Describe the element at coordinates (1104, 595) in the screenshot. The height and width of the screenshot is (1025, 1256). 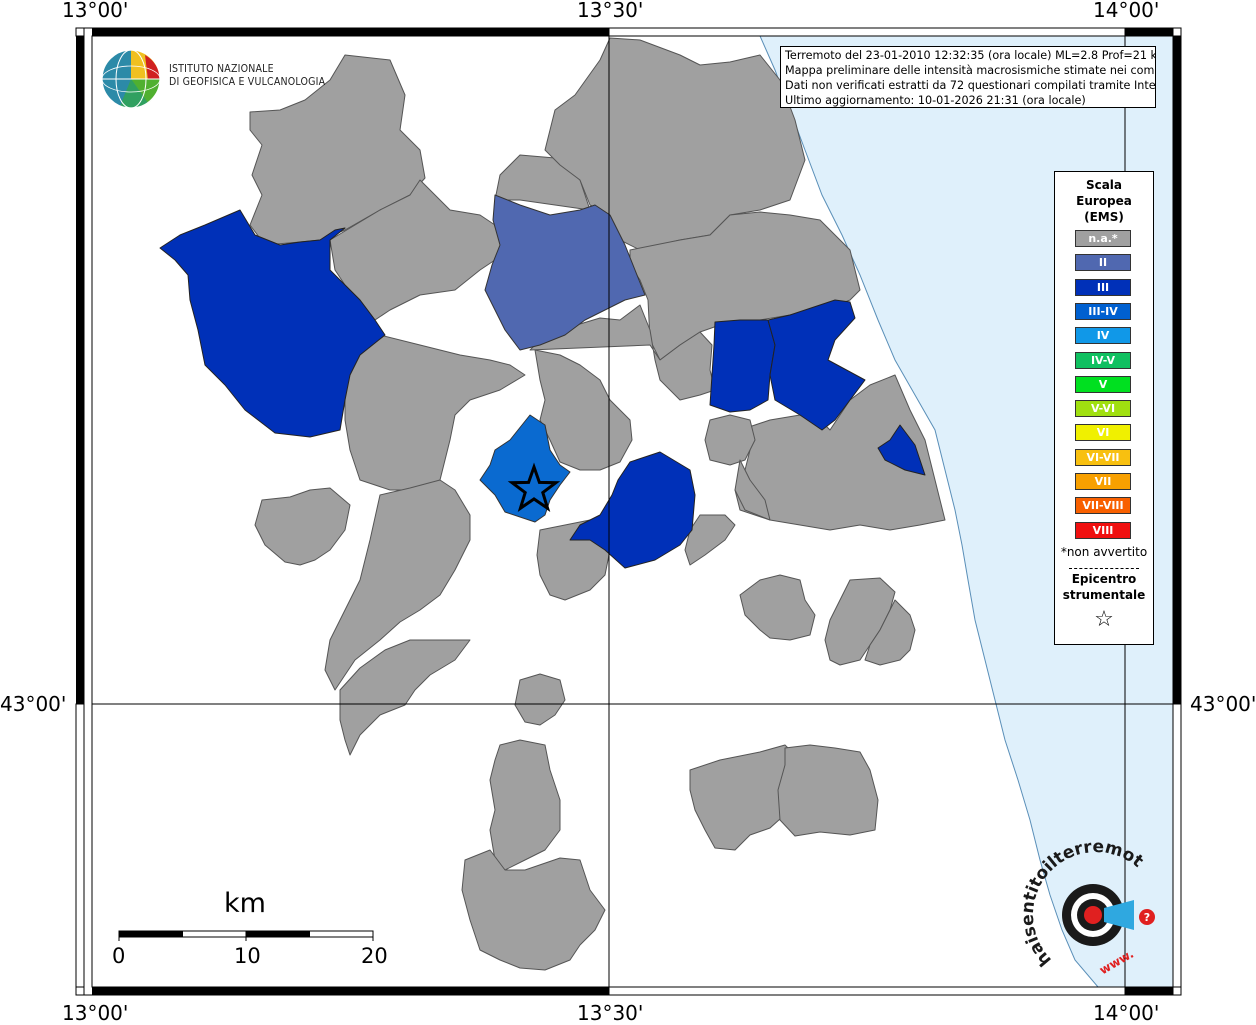
I see `legend-epicenter-line2: strumentale` at that location.